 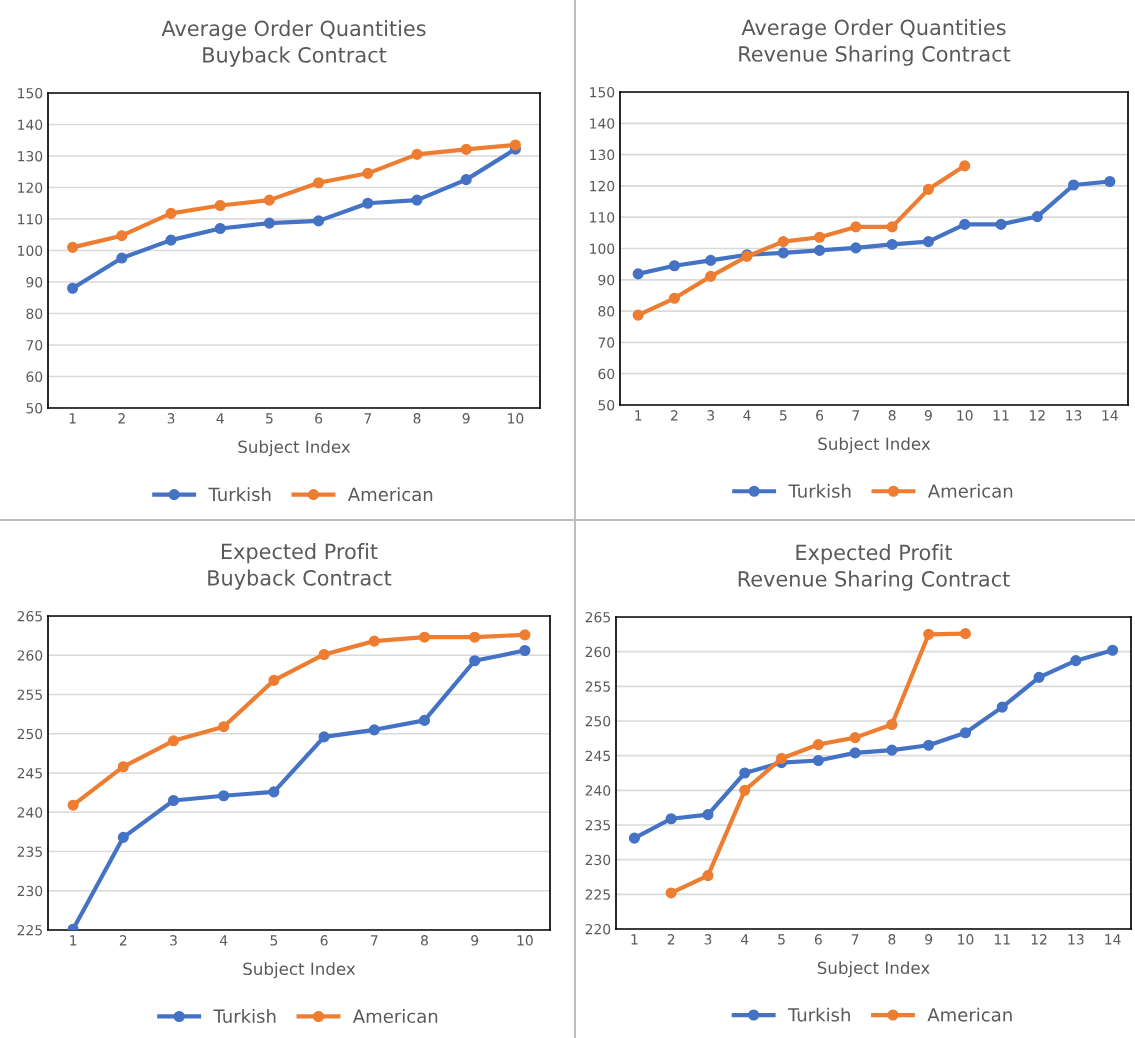 What do you see at coordinates (29, 930) in the screenshot?
I see `y-tick-label: 225` at bounding box center [29, 930].